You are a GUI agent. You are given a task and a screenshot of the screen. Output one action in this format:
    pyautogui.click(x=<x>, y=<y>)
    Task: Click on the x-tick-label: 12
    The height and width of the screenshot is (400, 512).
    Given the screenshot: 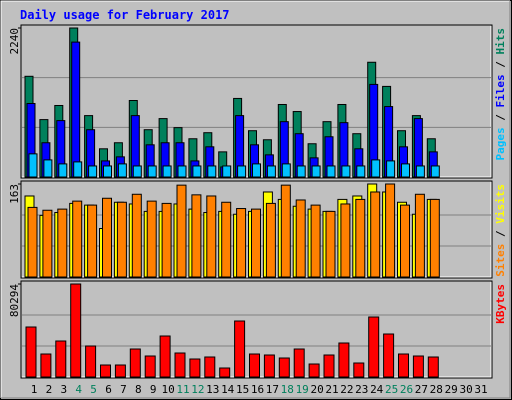 What is the action you would take?
    pyautogui.click(x=197, y=389)
    